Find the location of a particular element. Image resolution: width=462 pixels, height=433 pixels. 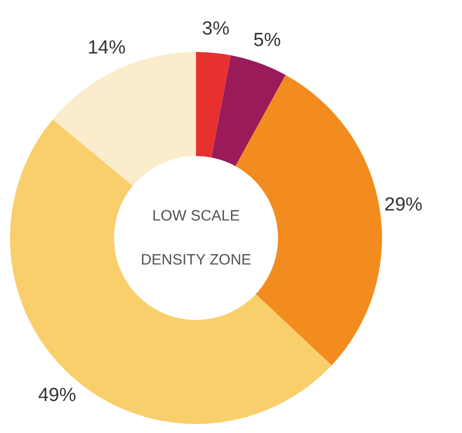

data-label: 3% is located at coordinates (216, 29).